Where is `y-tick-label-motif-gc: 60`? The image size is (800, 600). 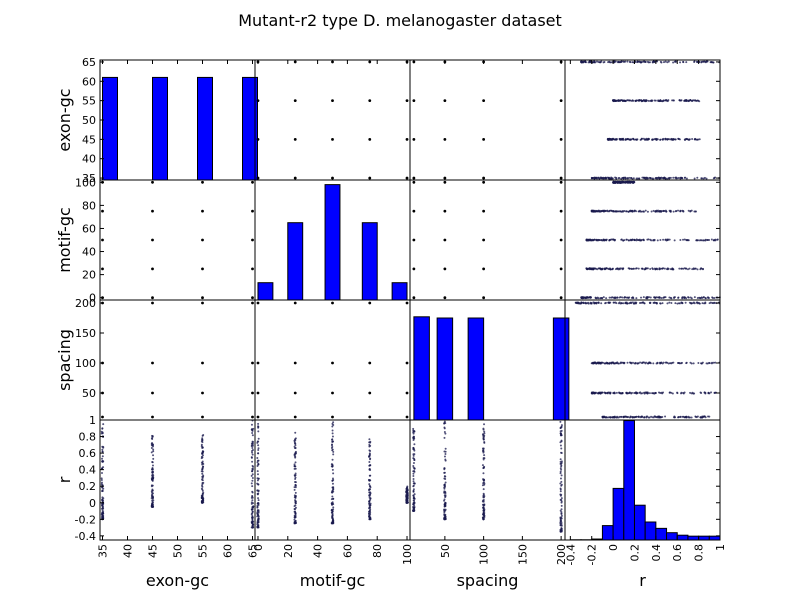 y-tick-label-motif-gc: 60 is located at coordinates (89, 228).